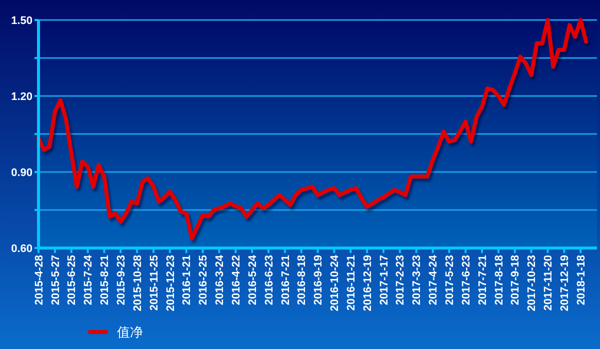 The image size is (600, 349). What do you see at coordinates (302, 280) in the screenshot?
I see `x-tick-label: 2016-8-18` at bounding box center [302, 280].